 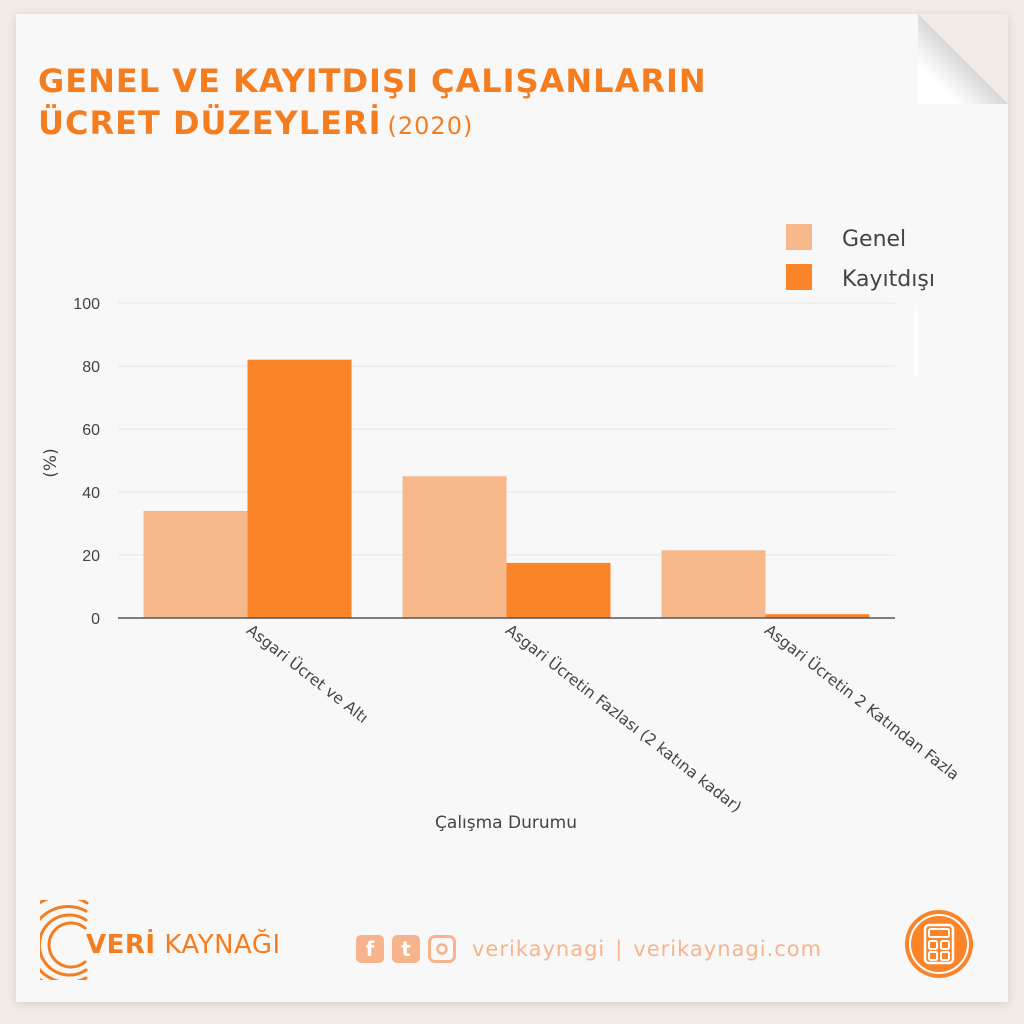 I want to click on page-curl, so click(x=963, y=59).